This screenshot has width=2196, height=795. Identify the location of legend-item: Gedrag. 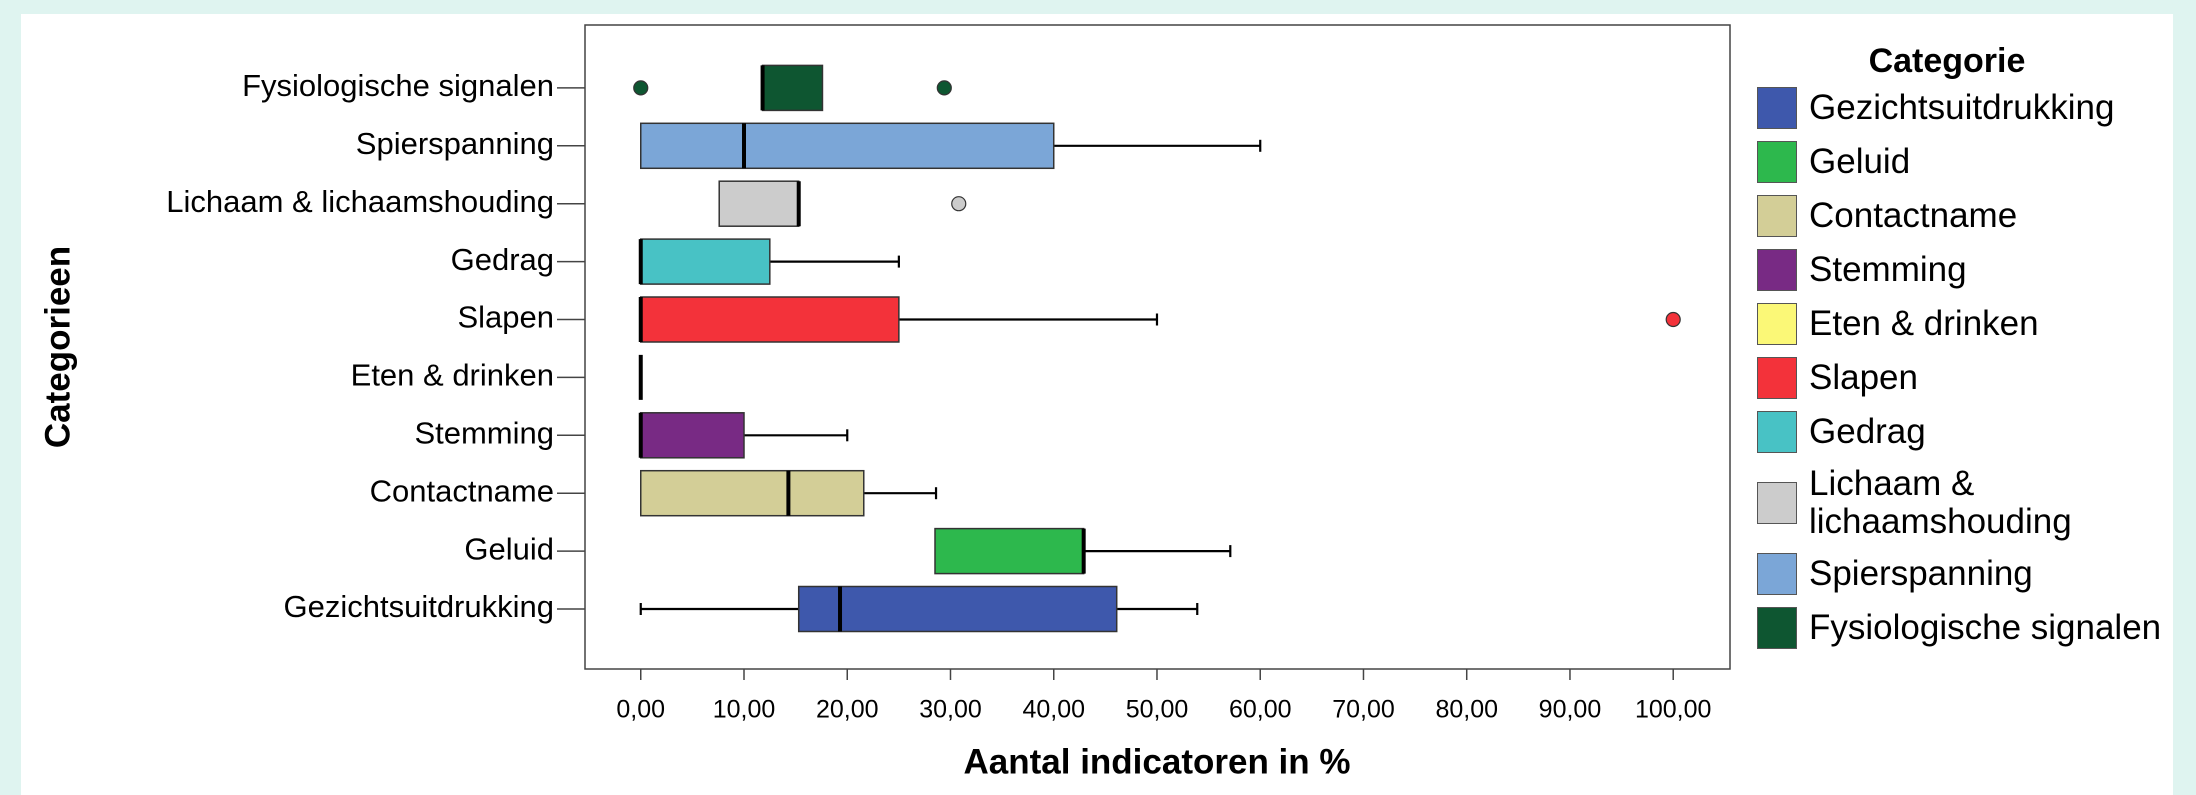
(1967, 432).